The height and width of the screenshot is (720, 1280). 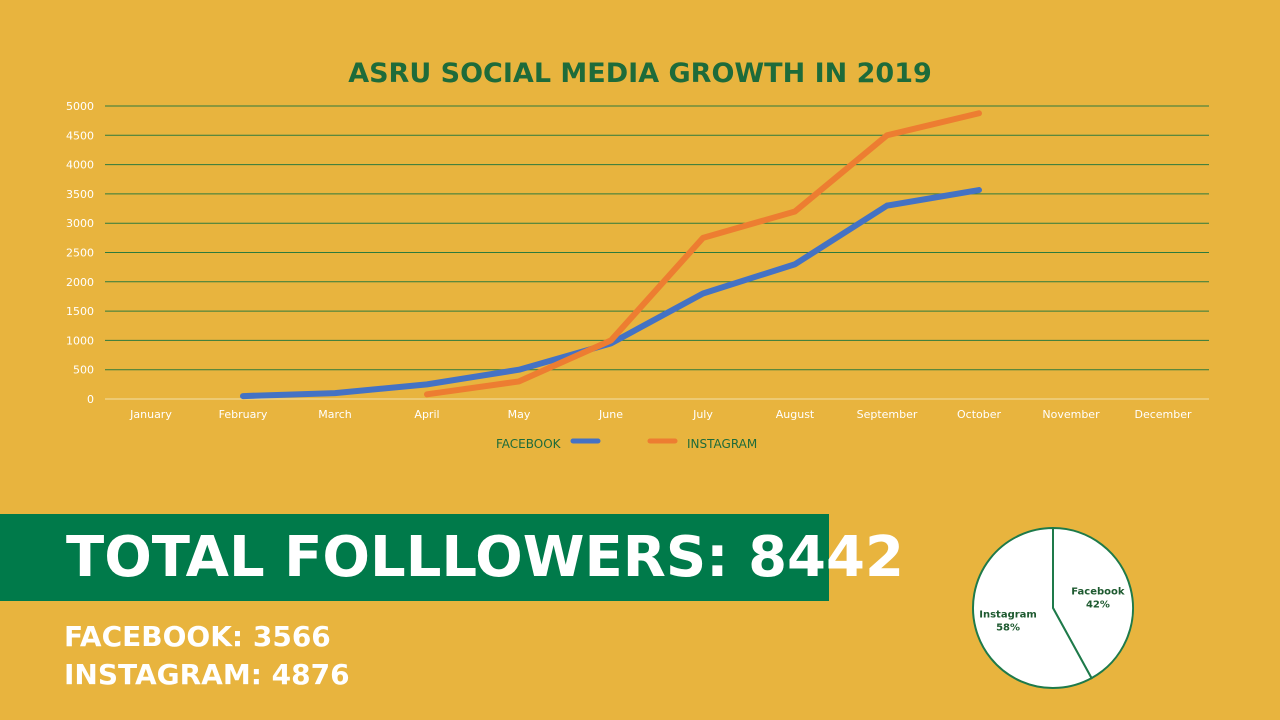 What do you see at coordinates (150, 414) in the screenshot?
I see `x-tick-label: January` at bounding box center [150, 414].